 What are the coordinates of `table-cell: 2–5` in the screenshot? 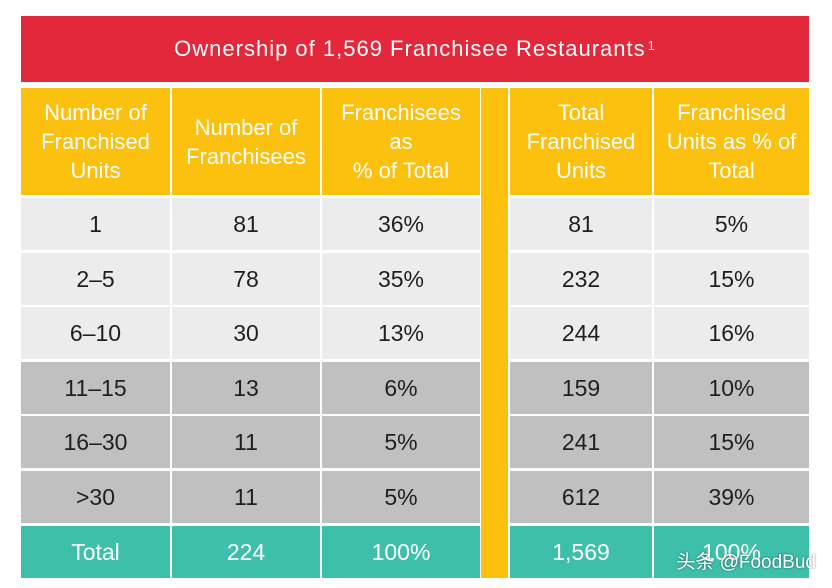 It's located at (95, 279).